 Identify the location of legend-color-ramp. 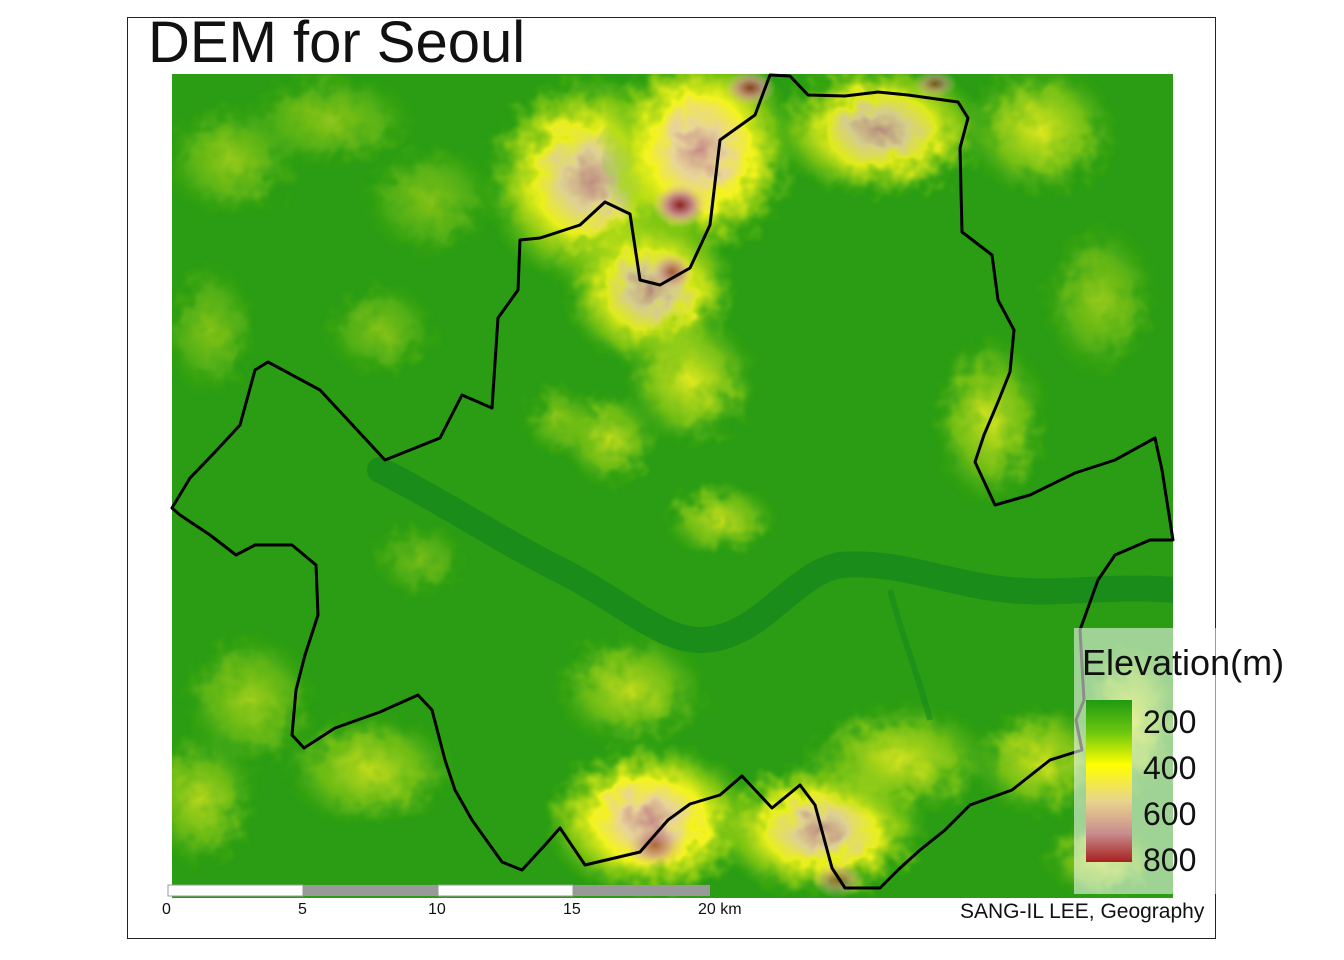
(1109, 781).